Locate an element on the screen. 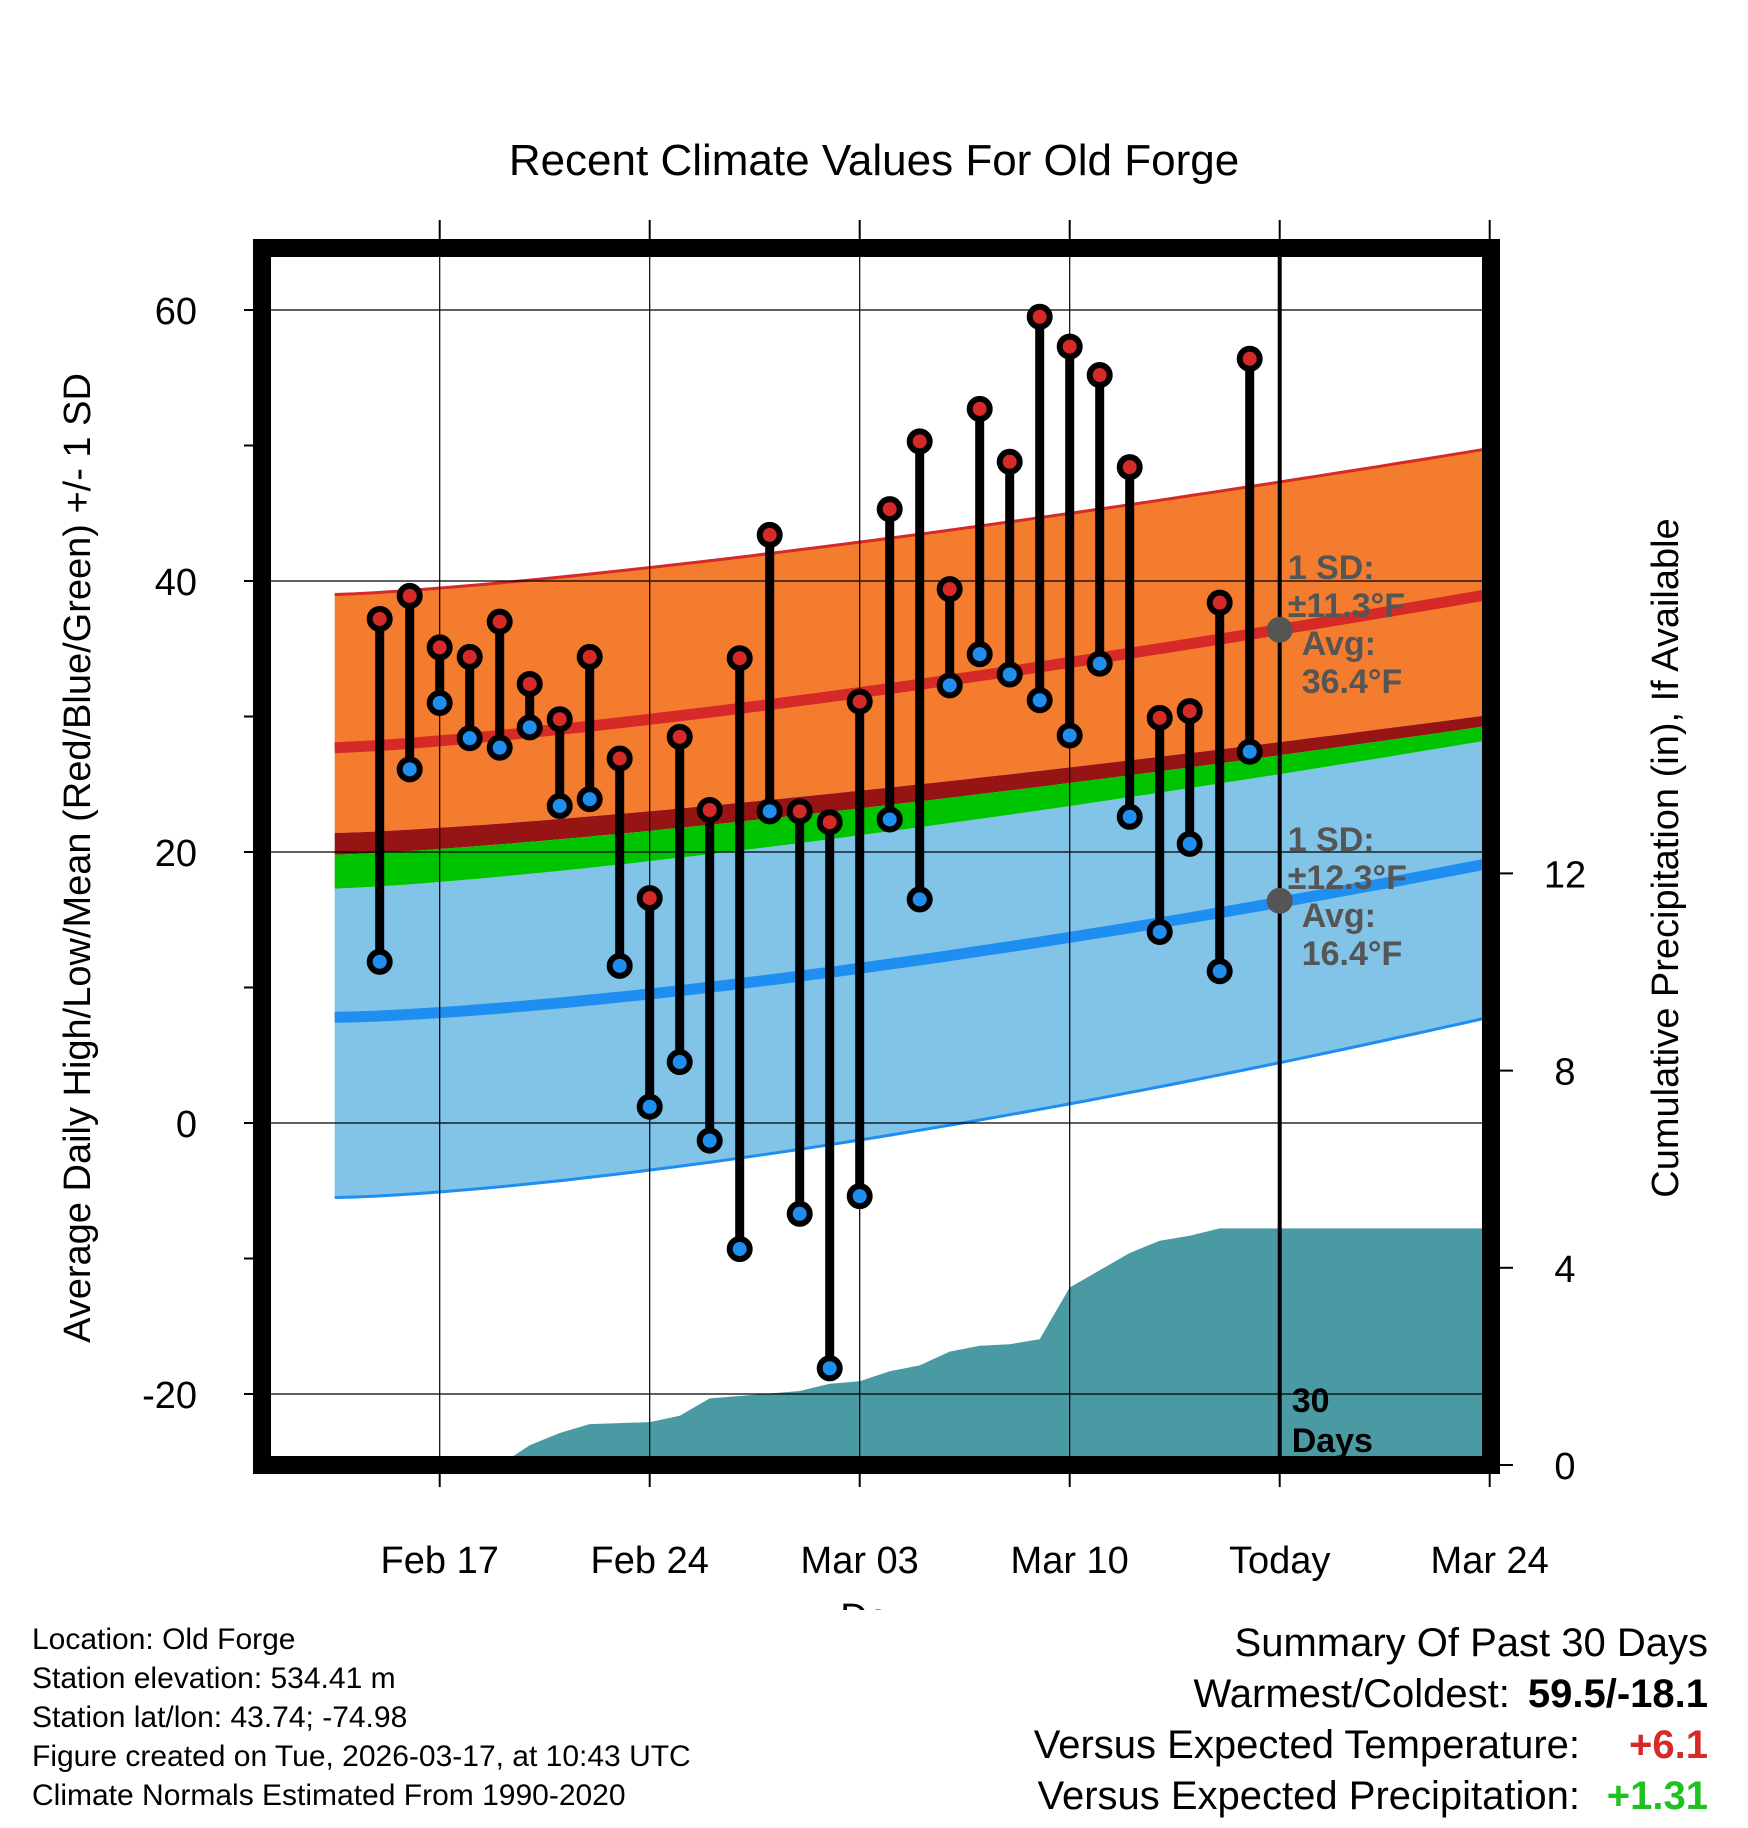 The width and height of the screenshot is (1748, 1828). y-tick-label: 0 is located at coordinates (186, 1125).